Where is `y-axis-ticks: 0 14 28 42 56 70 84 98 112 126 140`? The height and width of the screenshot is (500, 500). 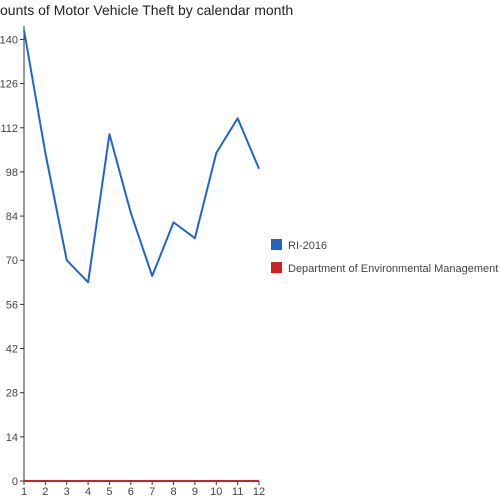 y-axis-ticks: 0 14 28 42 56 70 84 98 112 126 140 is located at coordinates (12, 261).